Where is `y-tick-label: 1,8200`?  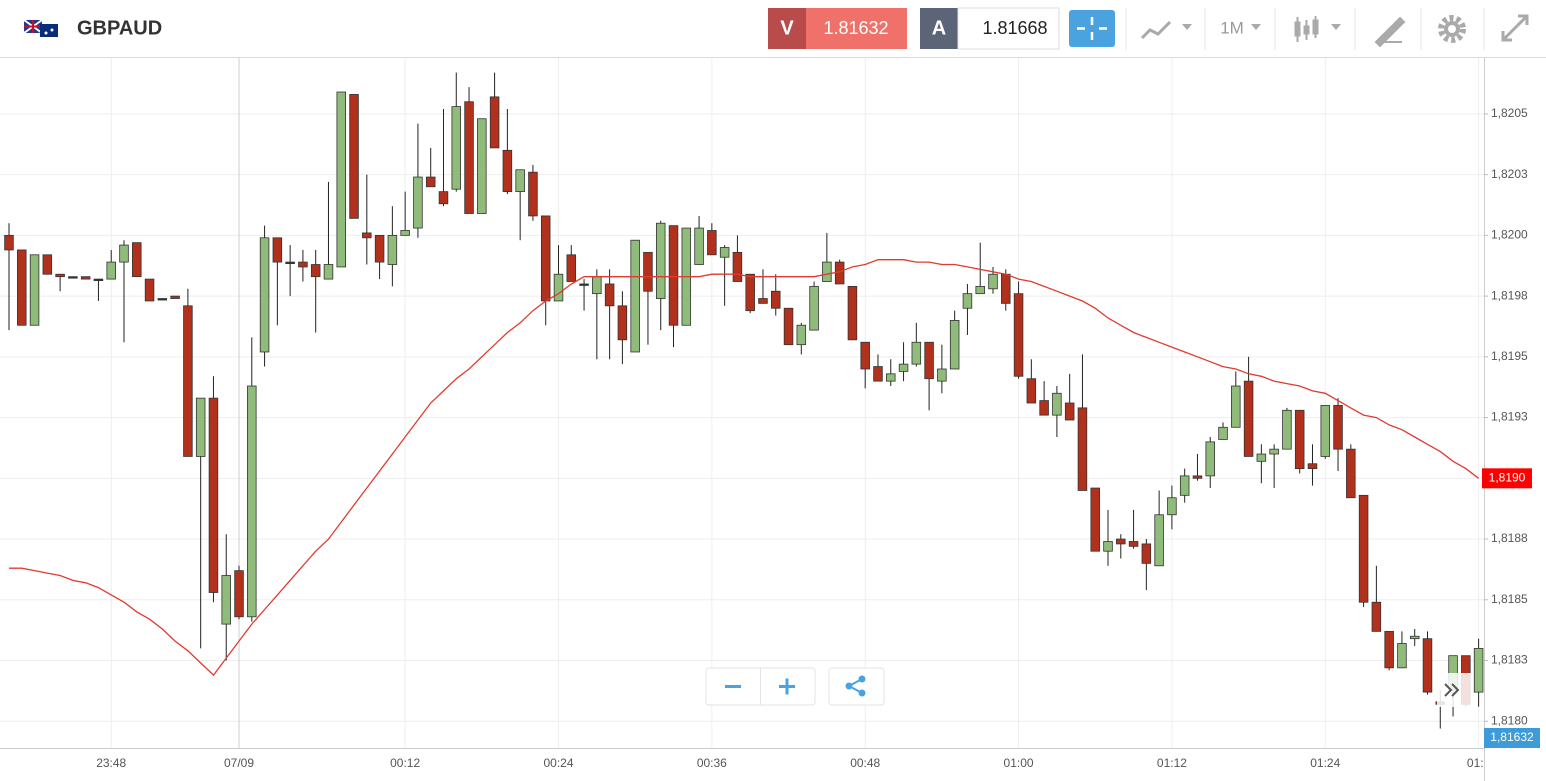
y-tick-label: 1,8200 is located at coordinates (1509, 235).